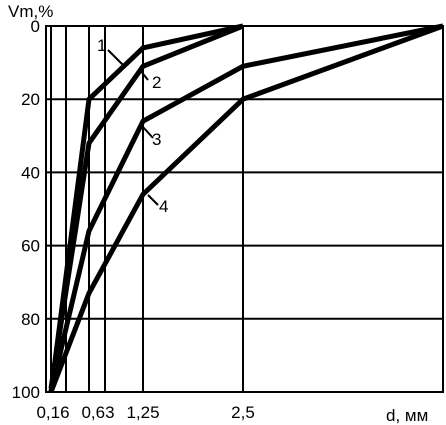 This screenshot has height=425, width=446. Describe the element at coordinates (407, 415) in the screenshot. I see `x-axis-label: d, мм` at that location.